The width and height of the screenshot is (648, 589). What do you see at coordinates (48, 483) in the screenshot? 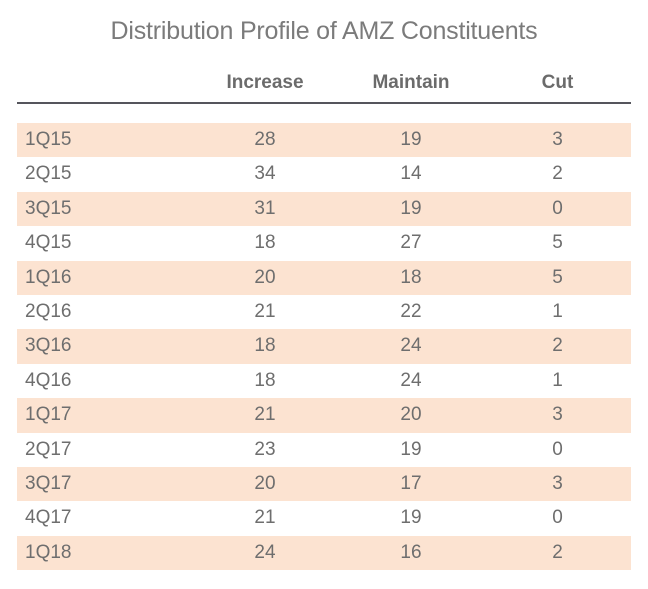
I see `row-label: 3Q17` at bounding box center [48, 483].